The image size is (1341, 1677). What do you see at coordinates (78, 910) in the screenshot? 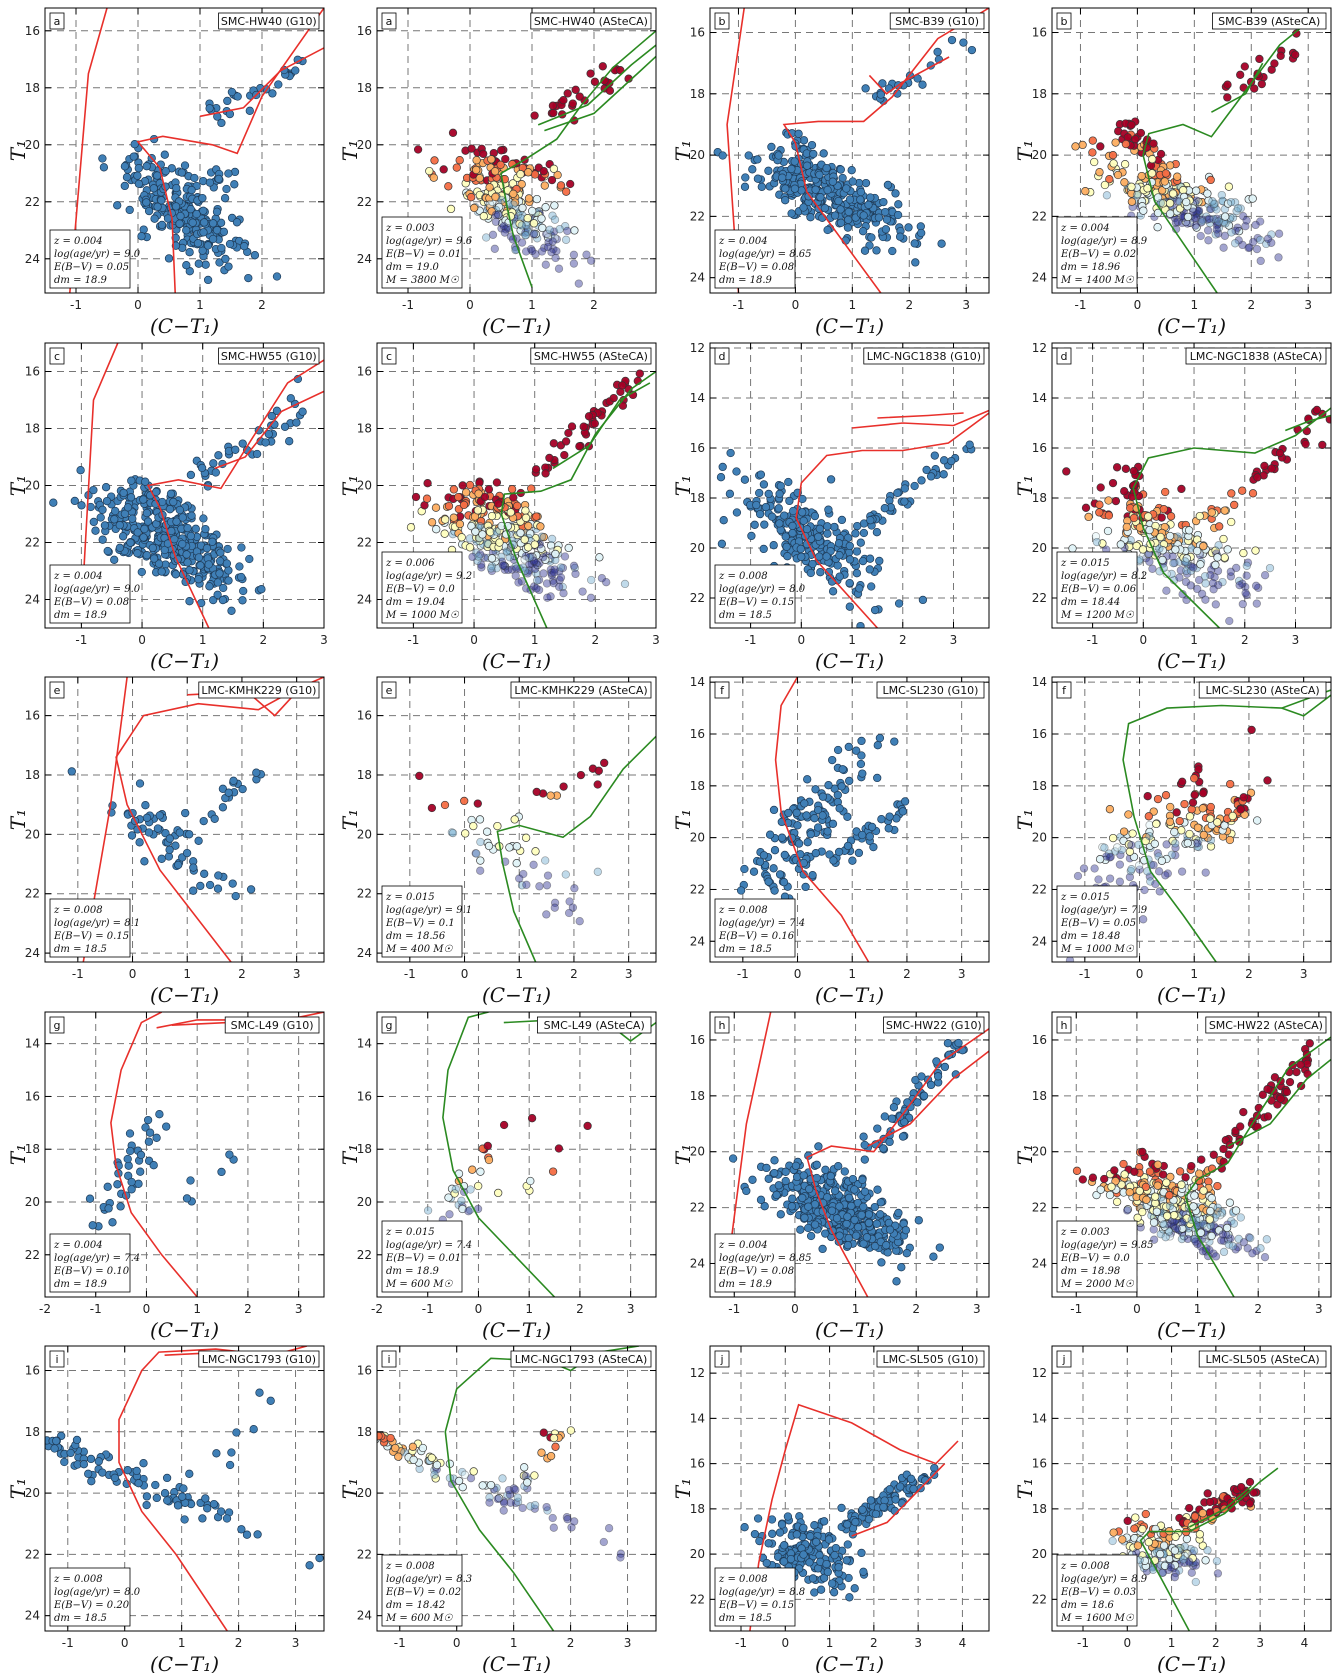
I see `fit-parameter: z = 0.008` at bounding box center [78, 910].